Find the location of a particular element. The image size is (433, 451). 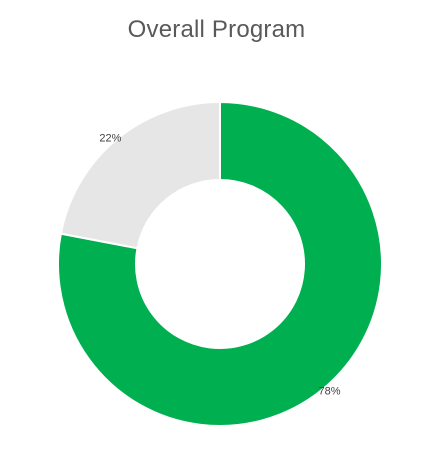

data-label-2: 22% is located at coordinates (110, 139).